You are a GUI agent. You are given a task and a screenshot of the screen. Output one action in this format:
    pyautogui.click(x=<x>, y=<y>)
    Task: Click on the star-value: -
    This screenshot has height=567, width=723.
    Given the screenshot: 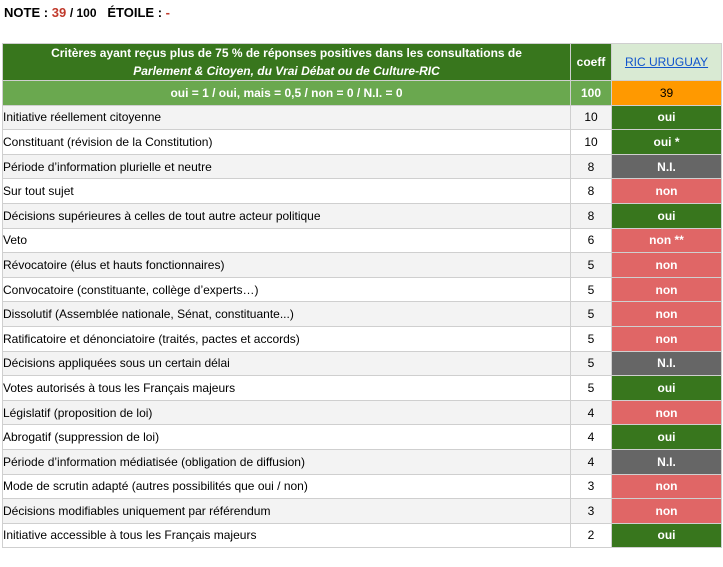 What is the action you would take?
    pyautogui.click(x=168, y=12)
    